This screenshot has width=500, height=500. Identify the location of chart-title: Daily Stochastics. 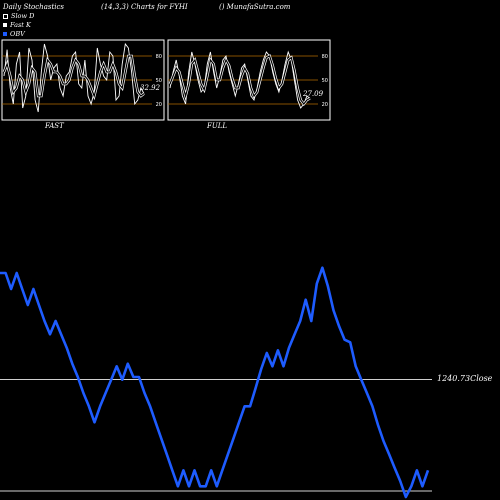
(34, 7).